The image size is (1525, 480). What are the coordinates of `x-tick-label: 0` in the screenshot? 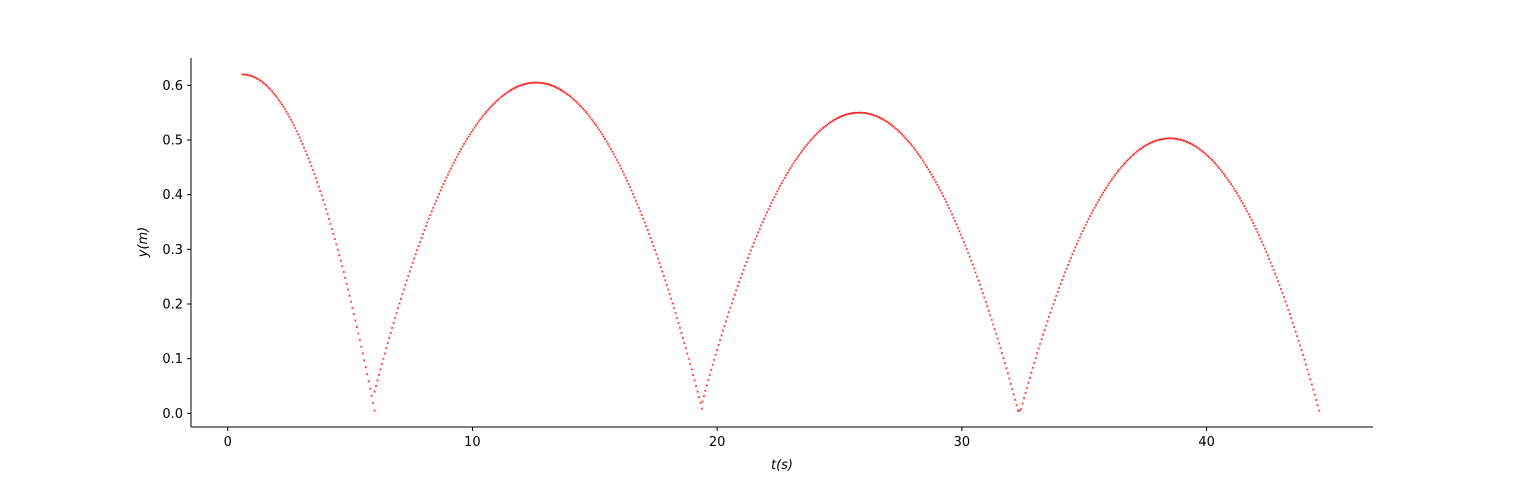 It's located at (228, 442).